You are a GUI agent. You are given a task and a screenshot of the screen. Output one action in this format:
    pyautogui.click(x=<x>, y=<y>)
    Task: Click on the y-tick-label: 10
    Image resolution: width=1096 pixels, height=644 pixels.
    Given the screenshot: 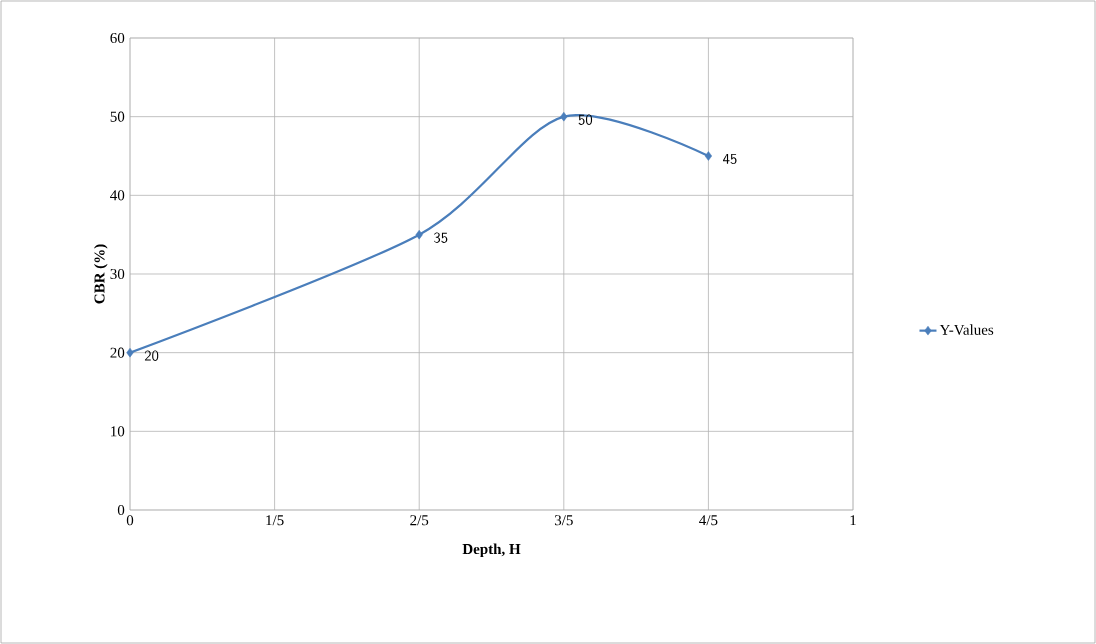 What is the action you would take?
    pyautogui.click(x=118, y=431)
    